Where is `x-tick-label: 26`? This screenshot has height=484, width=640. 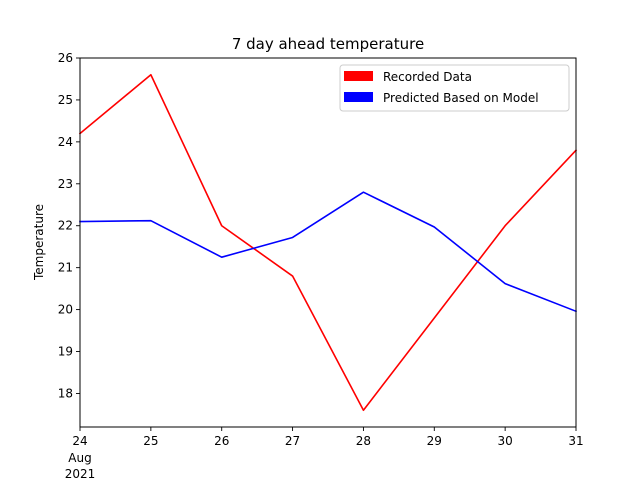
x-tick-label: 26 is located at coordinates (221, 441).